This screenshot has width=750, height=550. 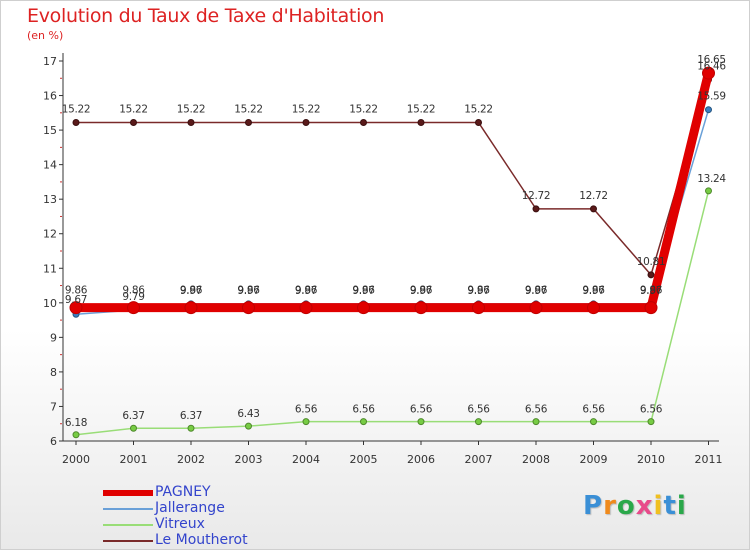 What do you see at coordinates (191, 416) in the screenshot?
I see `data-label-vitreux: 6.37` at bounding box center [191, 416].